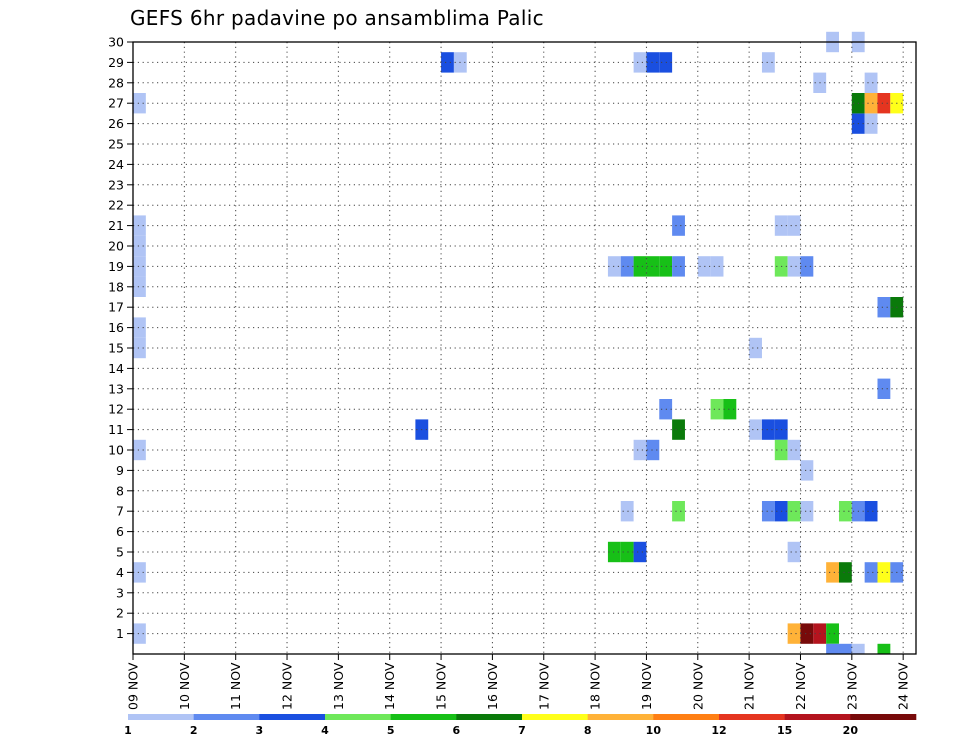  I want to click on y-tick-label: 27, so click(116, 103).